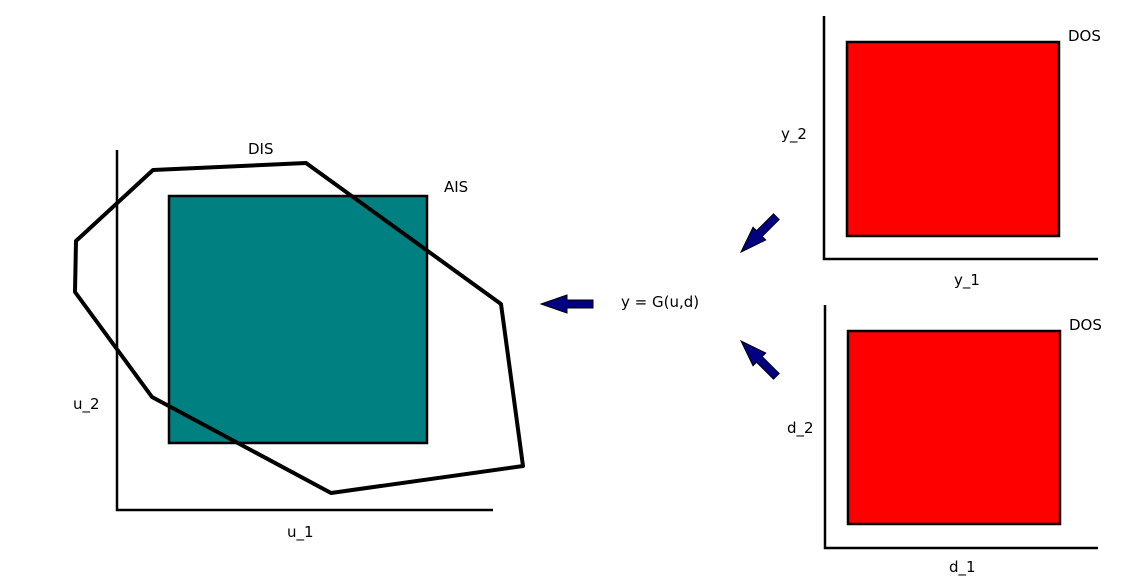 The width and height of the screenshot is (1137, 582). What do you see at coordinates (1084, 36) in the screenshot?
I see `output-dos-label: DOS` at bounding box center [1084, 36].